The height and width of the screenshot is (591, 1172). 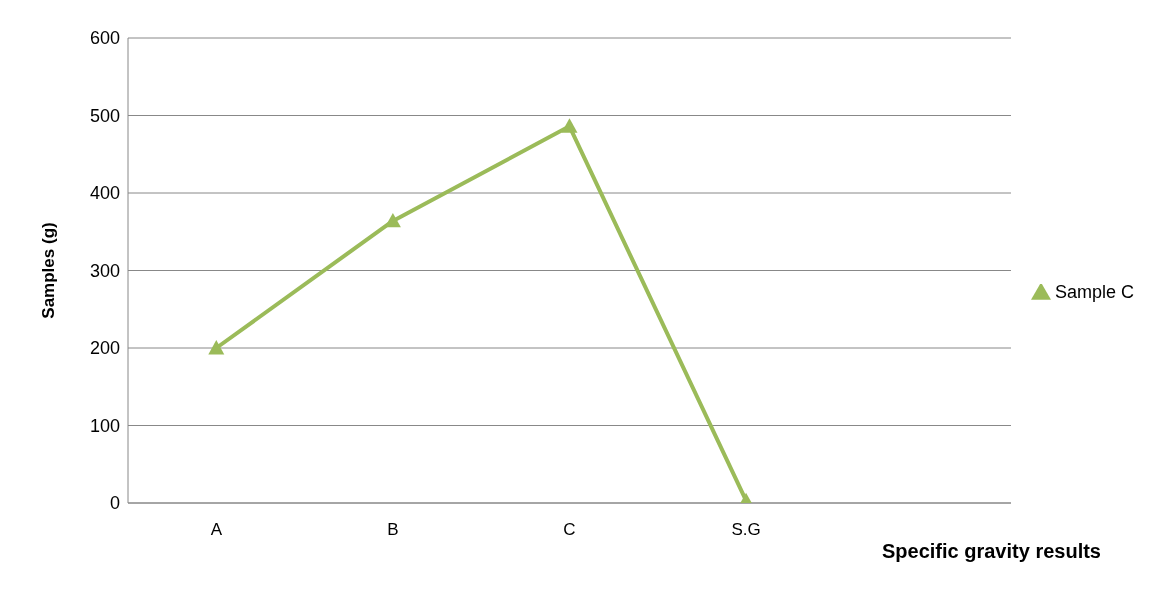 What do you see at coordinates (216, 530) in the screenshot?
I see `x-tick-label: A` at bounding box center [216, 530].